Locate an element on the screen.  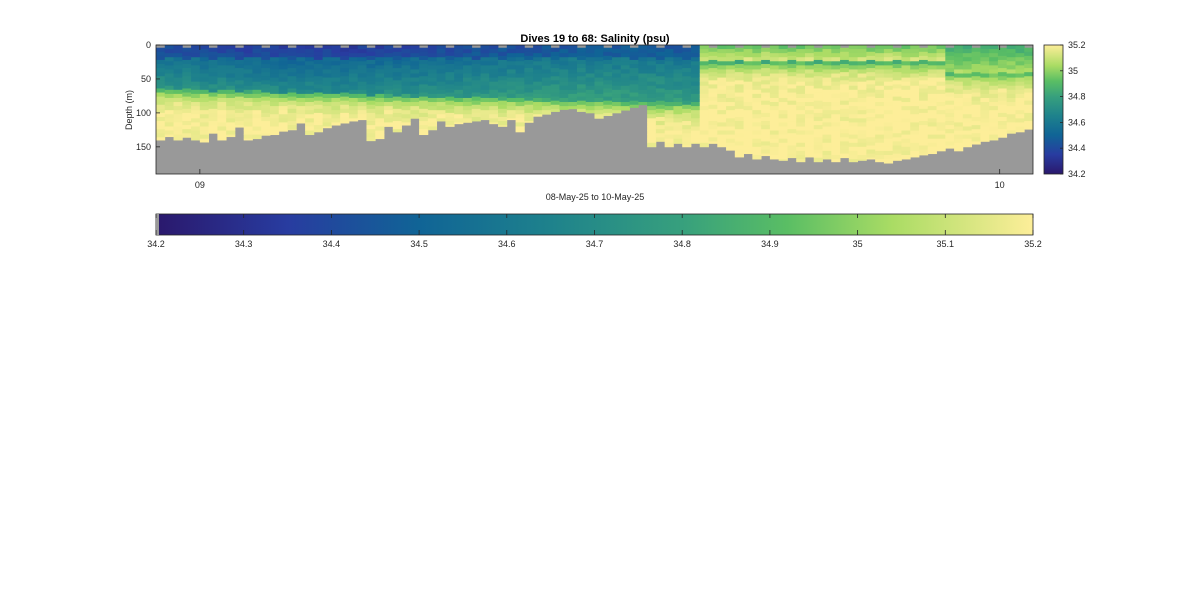
h-colorbar-tick-label: 35 is located at coordinates (858, 244).